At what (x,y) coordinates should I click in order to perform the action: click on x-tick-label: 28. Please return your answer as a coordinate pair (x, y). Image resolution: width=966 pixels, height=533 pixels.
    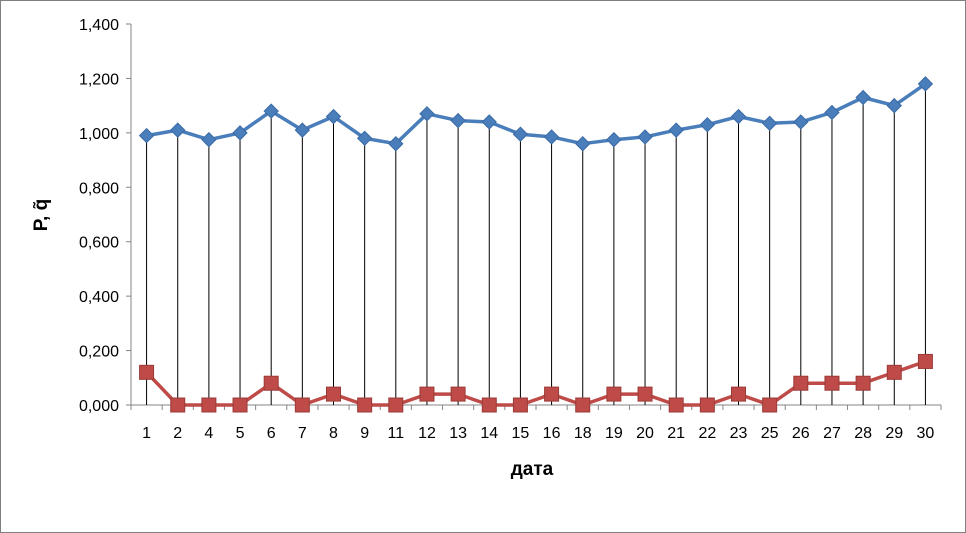
    Looking at the image, I should click on (863, 433).